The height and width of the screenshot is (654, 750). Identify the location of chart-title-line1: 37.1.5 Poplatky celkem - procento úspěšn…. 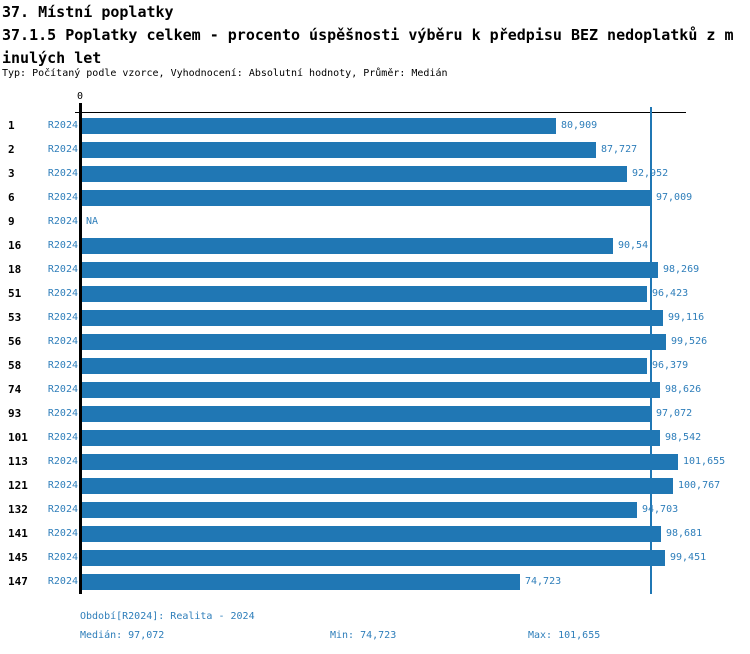
(368, 35).